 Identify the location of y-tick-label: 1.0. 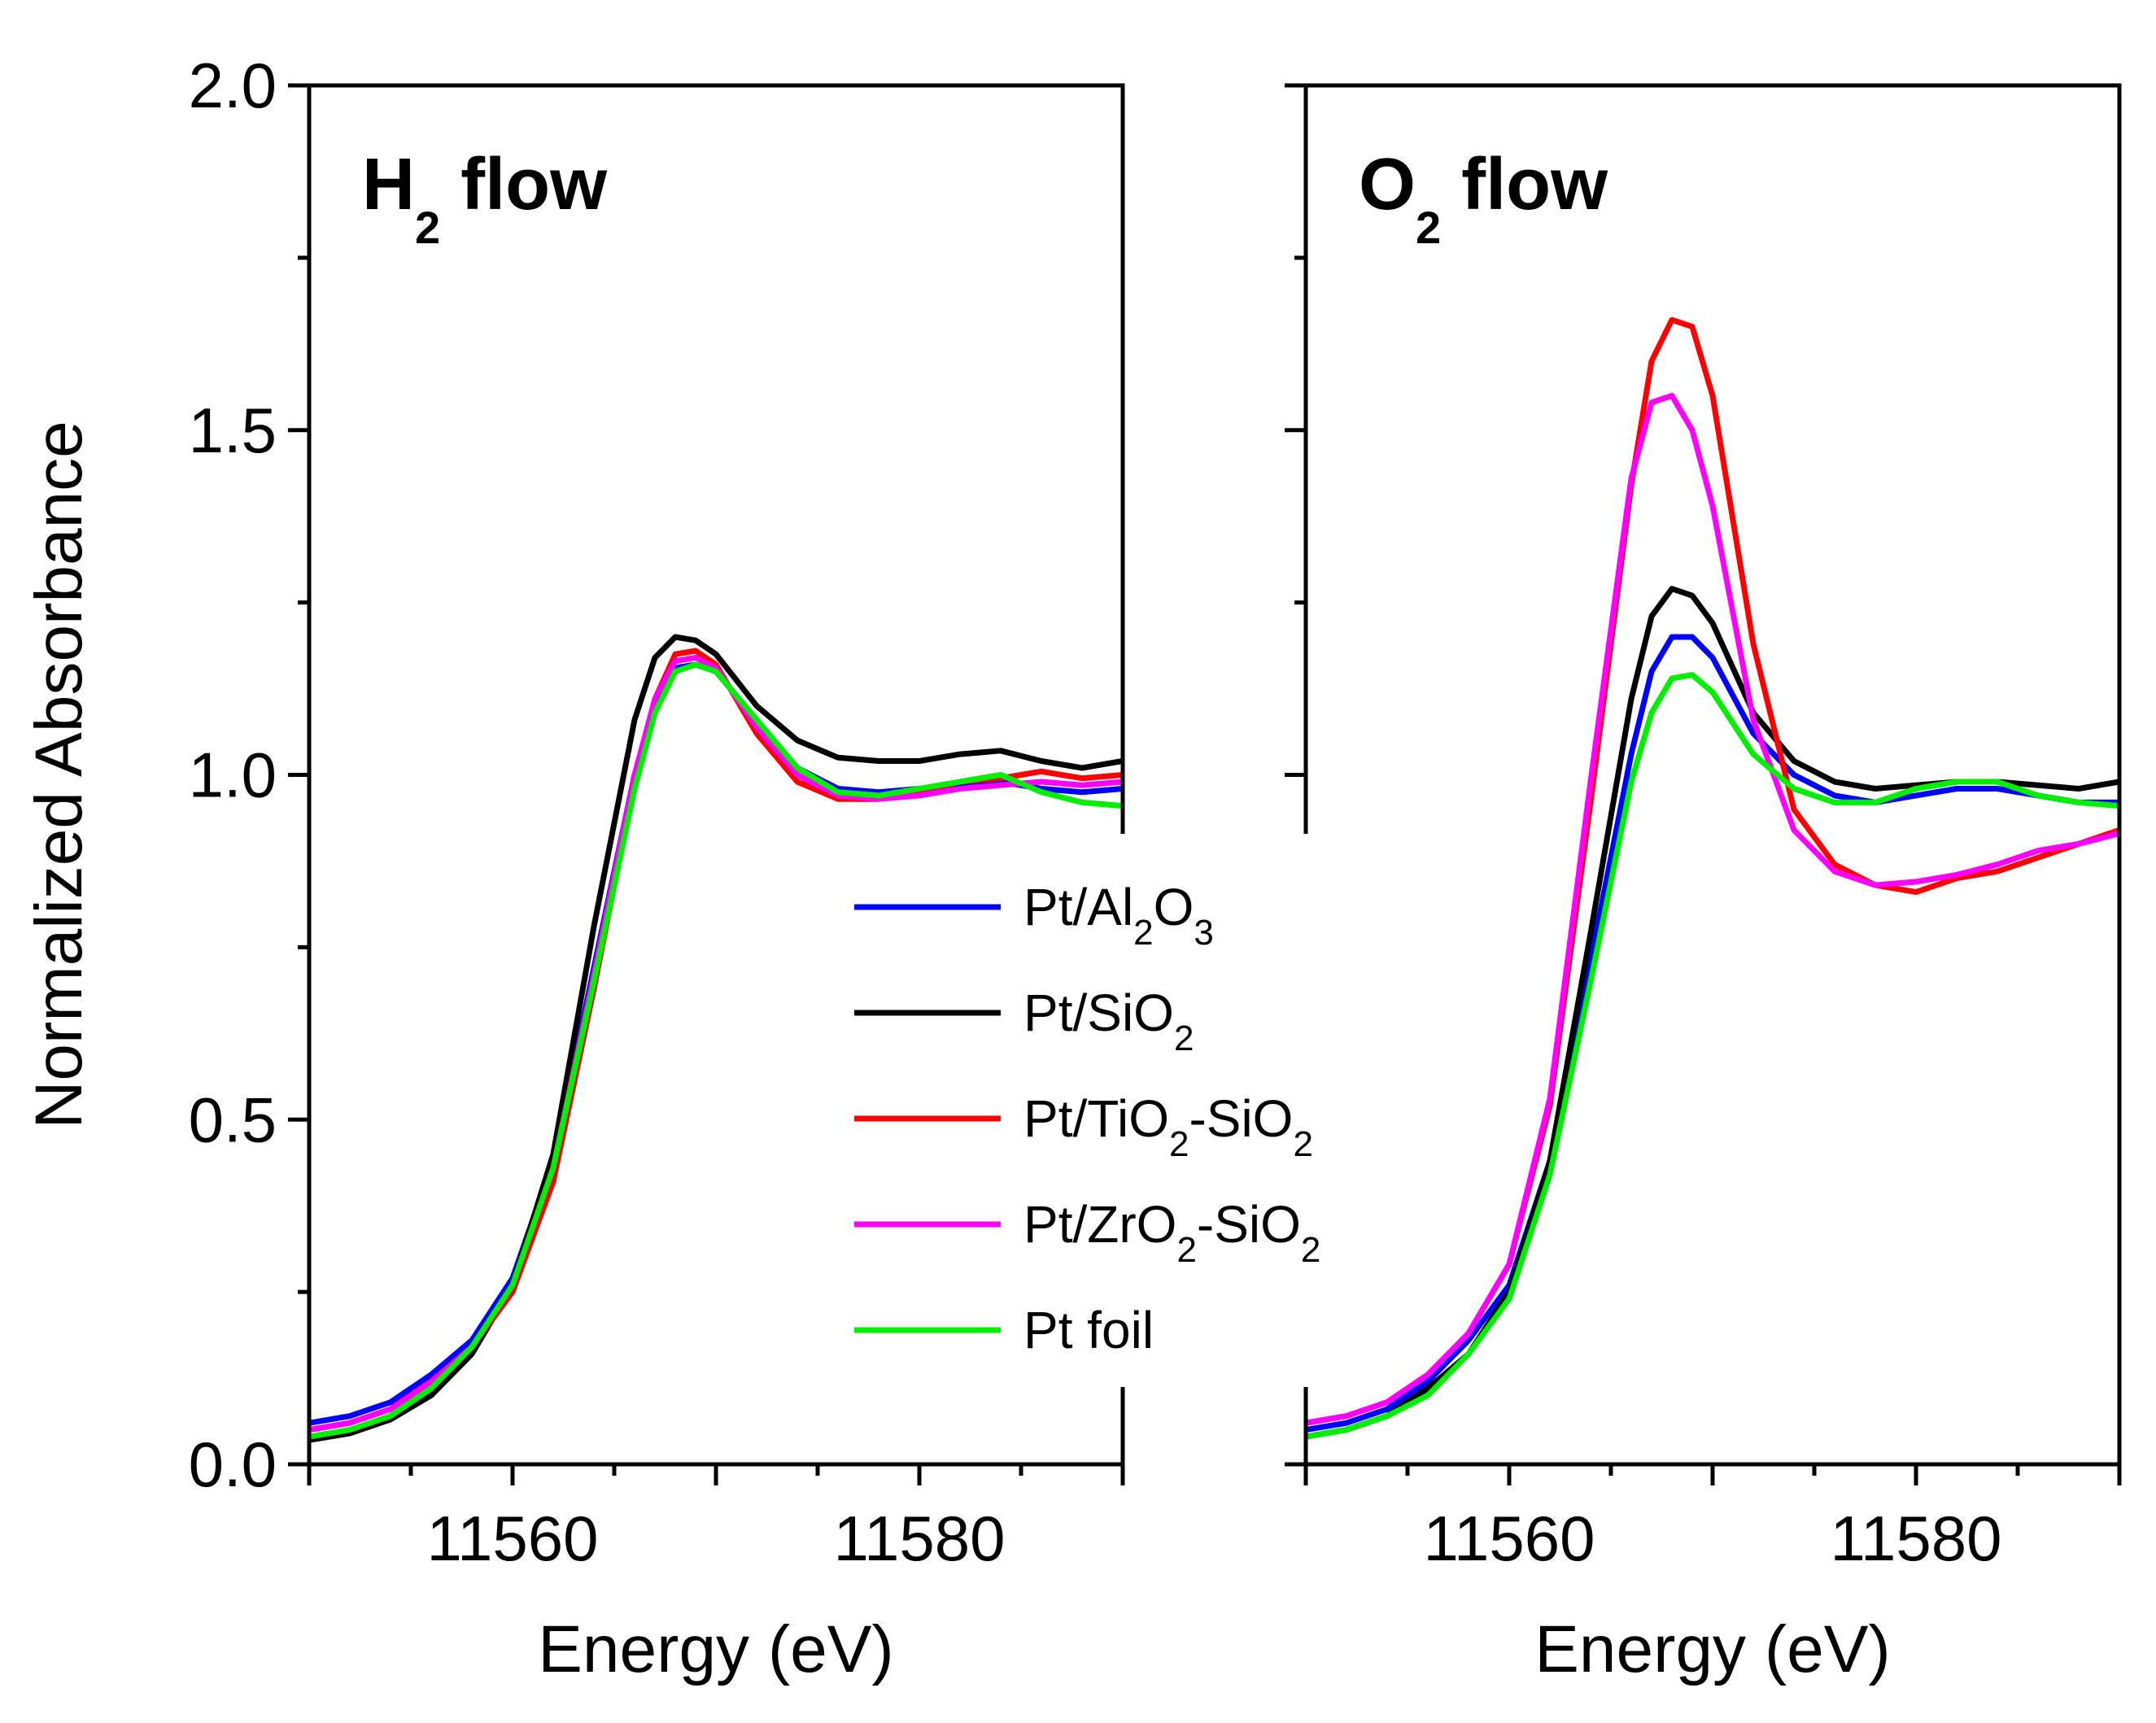
(233, 775).